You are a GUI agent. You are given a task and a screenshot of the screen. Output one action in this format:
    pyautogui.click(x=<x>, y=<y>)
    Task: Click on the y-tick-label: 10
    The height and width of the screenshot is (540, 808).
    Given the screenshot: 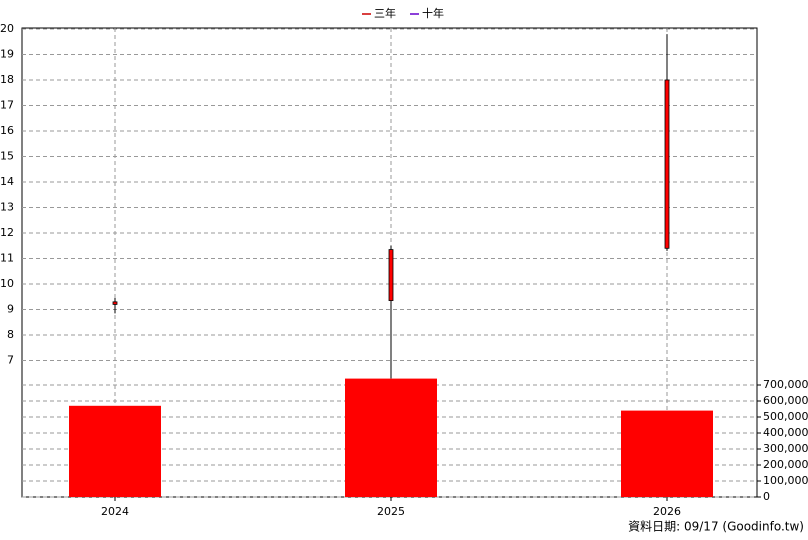 What is the action you would take?
    pyautogui.click(x=7, y=283)
    